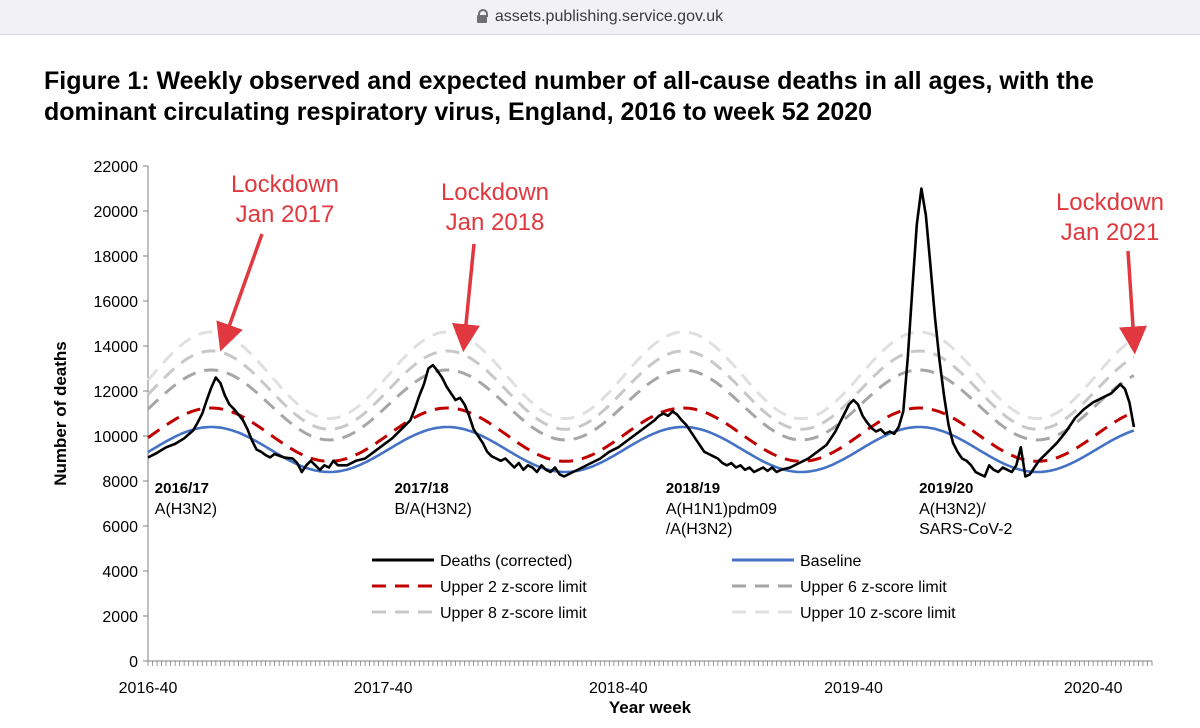 This screenshot has width=1200, height=728. I want to click on url-text: assets.publishing.service.gov.uk, so click(609, 16).